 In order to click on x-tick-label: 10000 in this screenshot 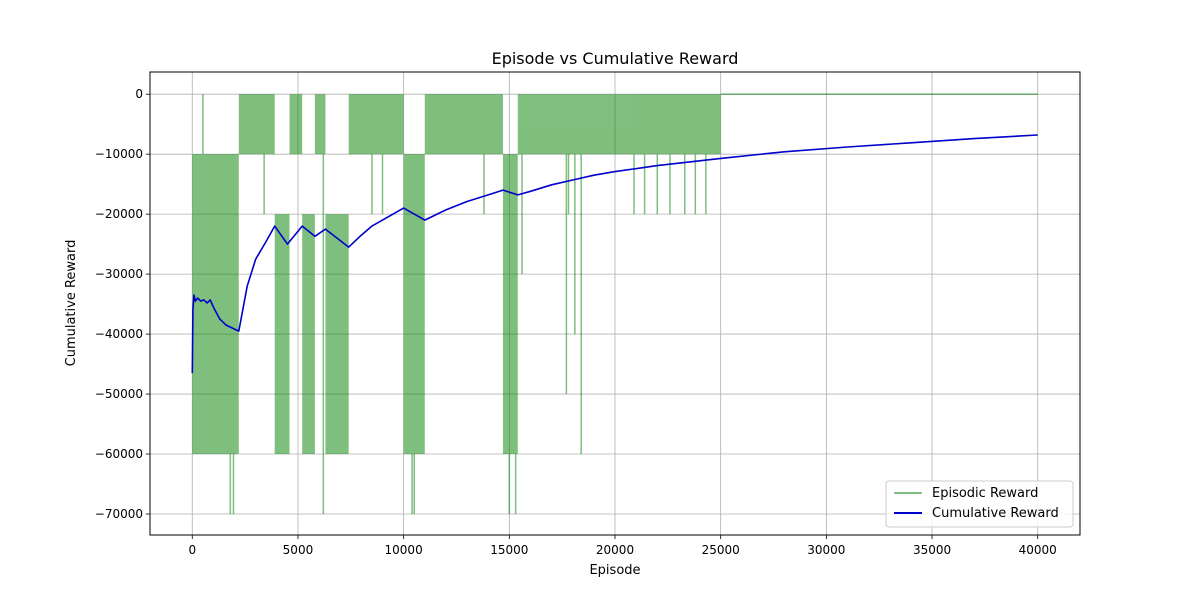, I will do `click(404, 550)`.